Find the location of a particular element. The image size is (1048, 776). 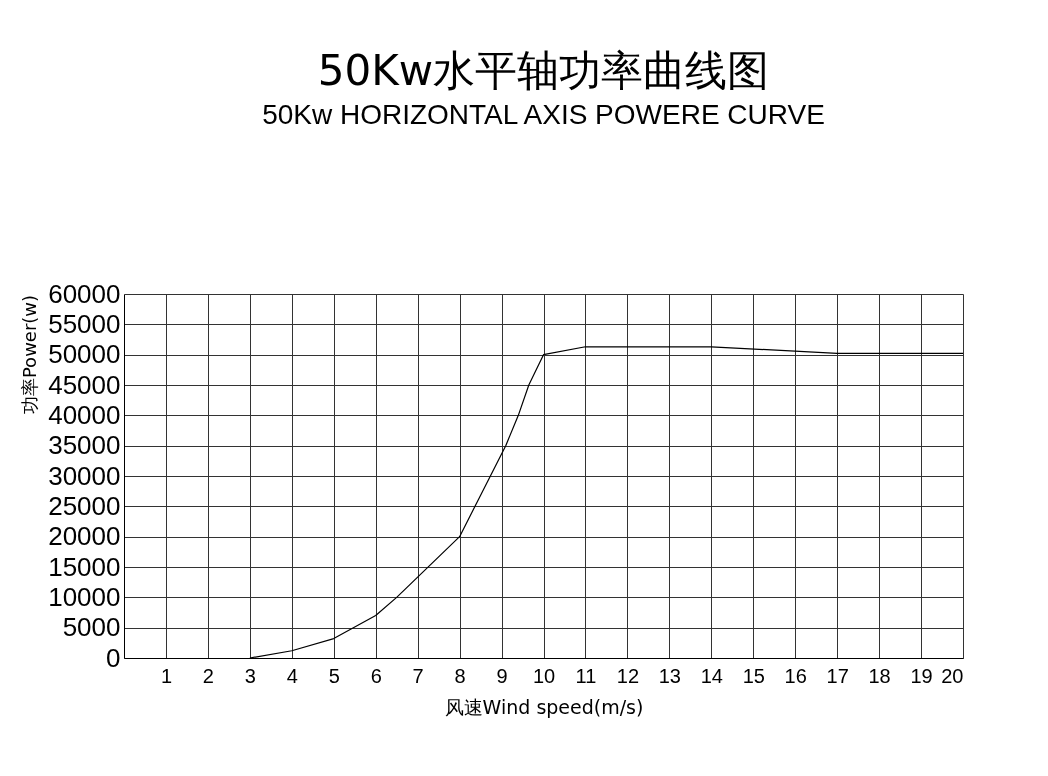

x-tick-label: 12 is located at coordinates (628, 675).